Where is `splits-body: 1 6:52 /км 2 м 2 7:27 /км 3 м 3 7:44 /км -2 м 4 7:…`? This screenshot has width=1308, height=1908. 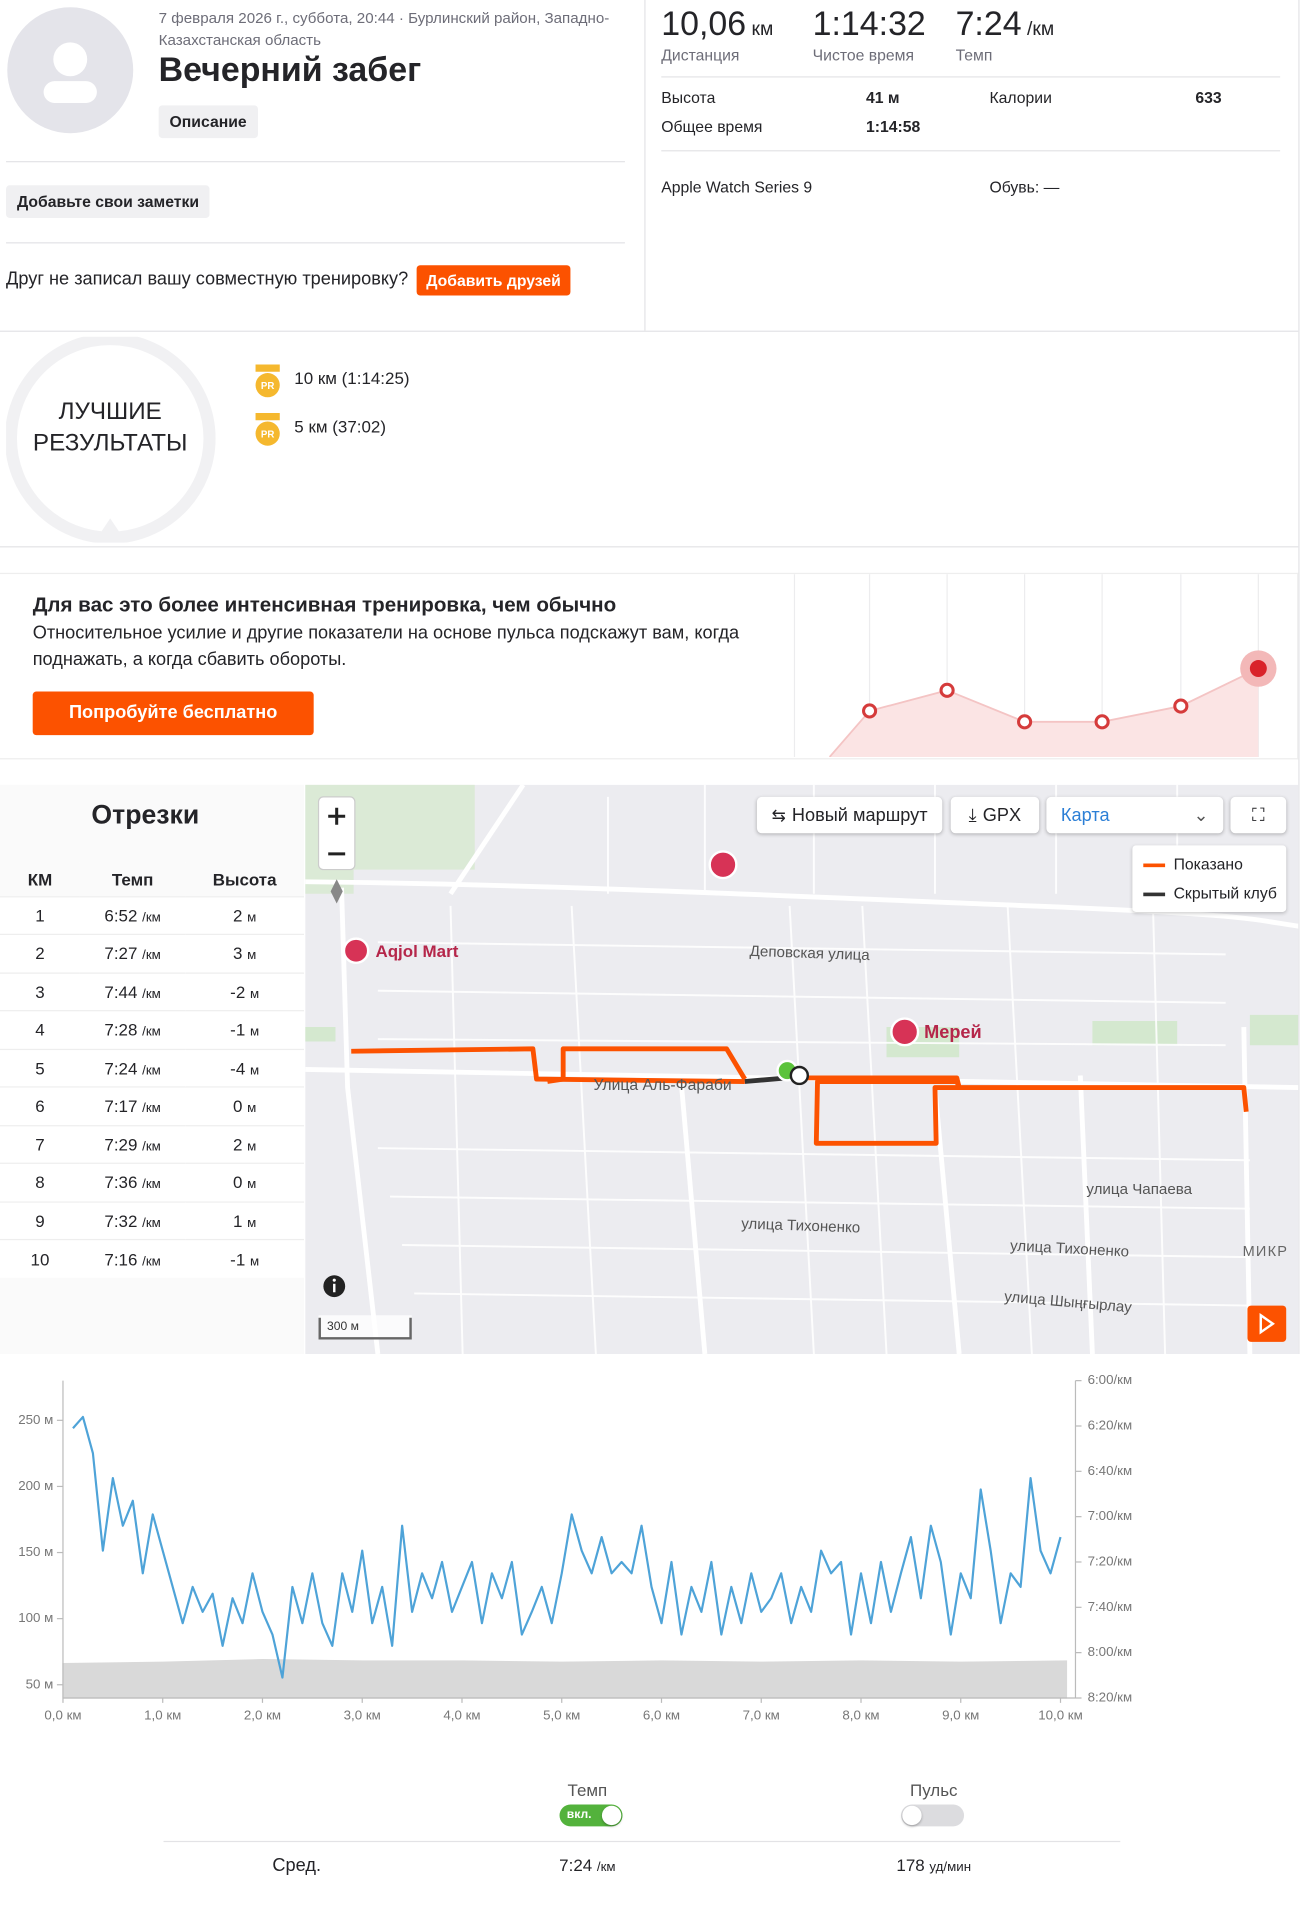
splits-body: 1 6:52 /км 2 м 2 7:27 /км 3 м 3 7:44 /км -2 м 4 7:… is located at coordinates (152, 1086).